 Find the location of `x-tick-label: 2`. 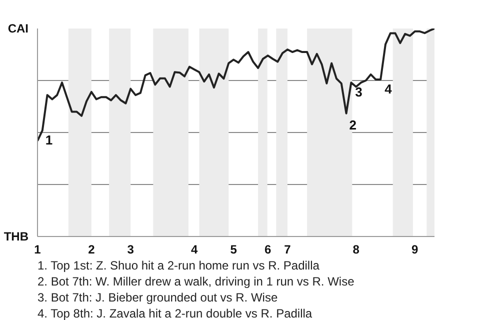

x-tick-label: 2 is located at coordinates (92, 249).